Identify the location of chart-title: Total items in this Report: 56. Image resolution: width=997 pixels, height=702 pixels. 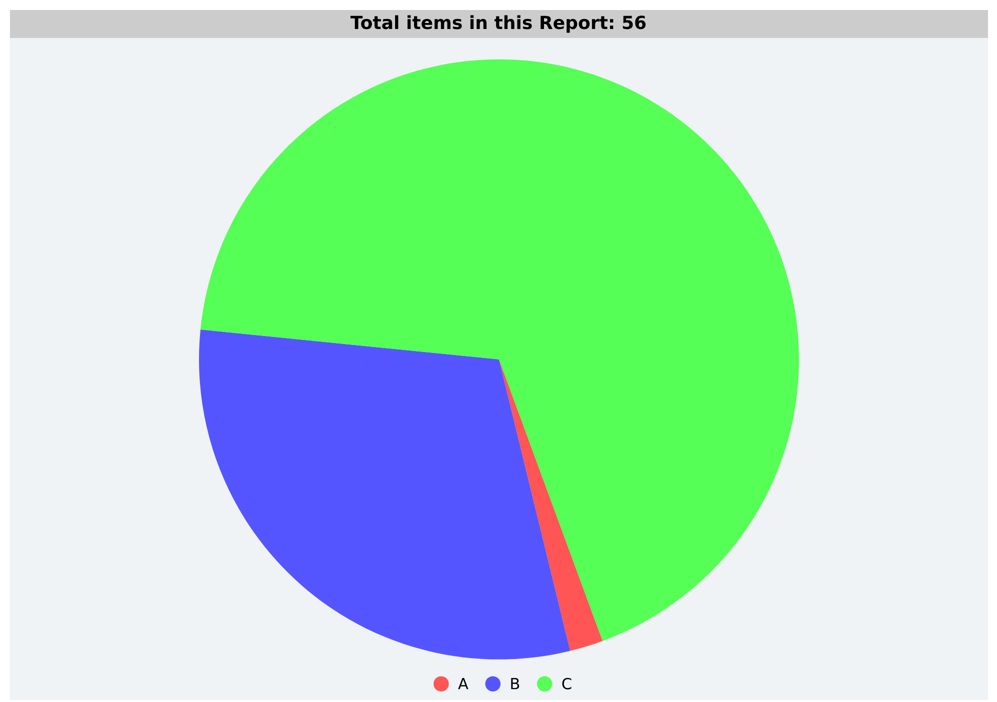
(498, 24).